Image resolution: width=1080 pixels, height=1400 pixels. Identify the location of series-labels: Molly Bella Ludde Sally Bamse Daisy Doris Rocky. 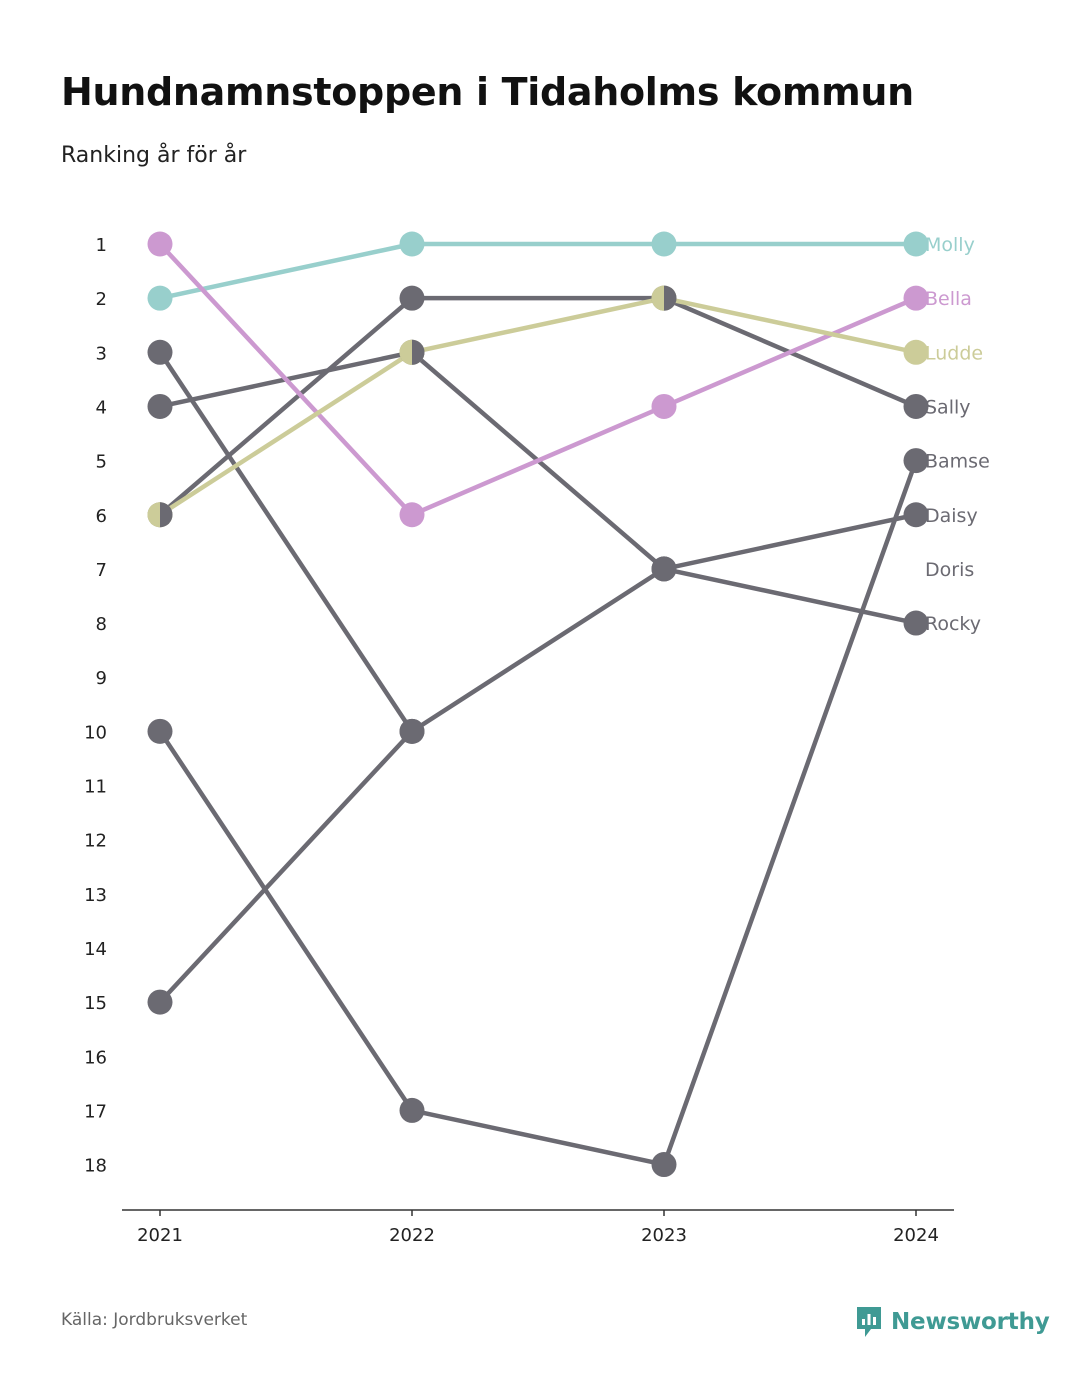
(957, 434).